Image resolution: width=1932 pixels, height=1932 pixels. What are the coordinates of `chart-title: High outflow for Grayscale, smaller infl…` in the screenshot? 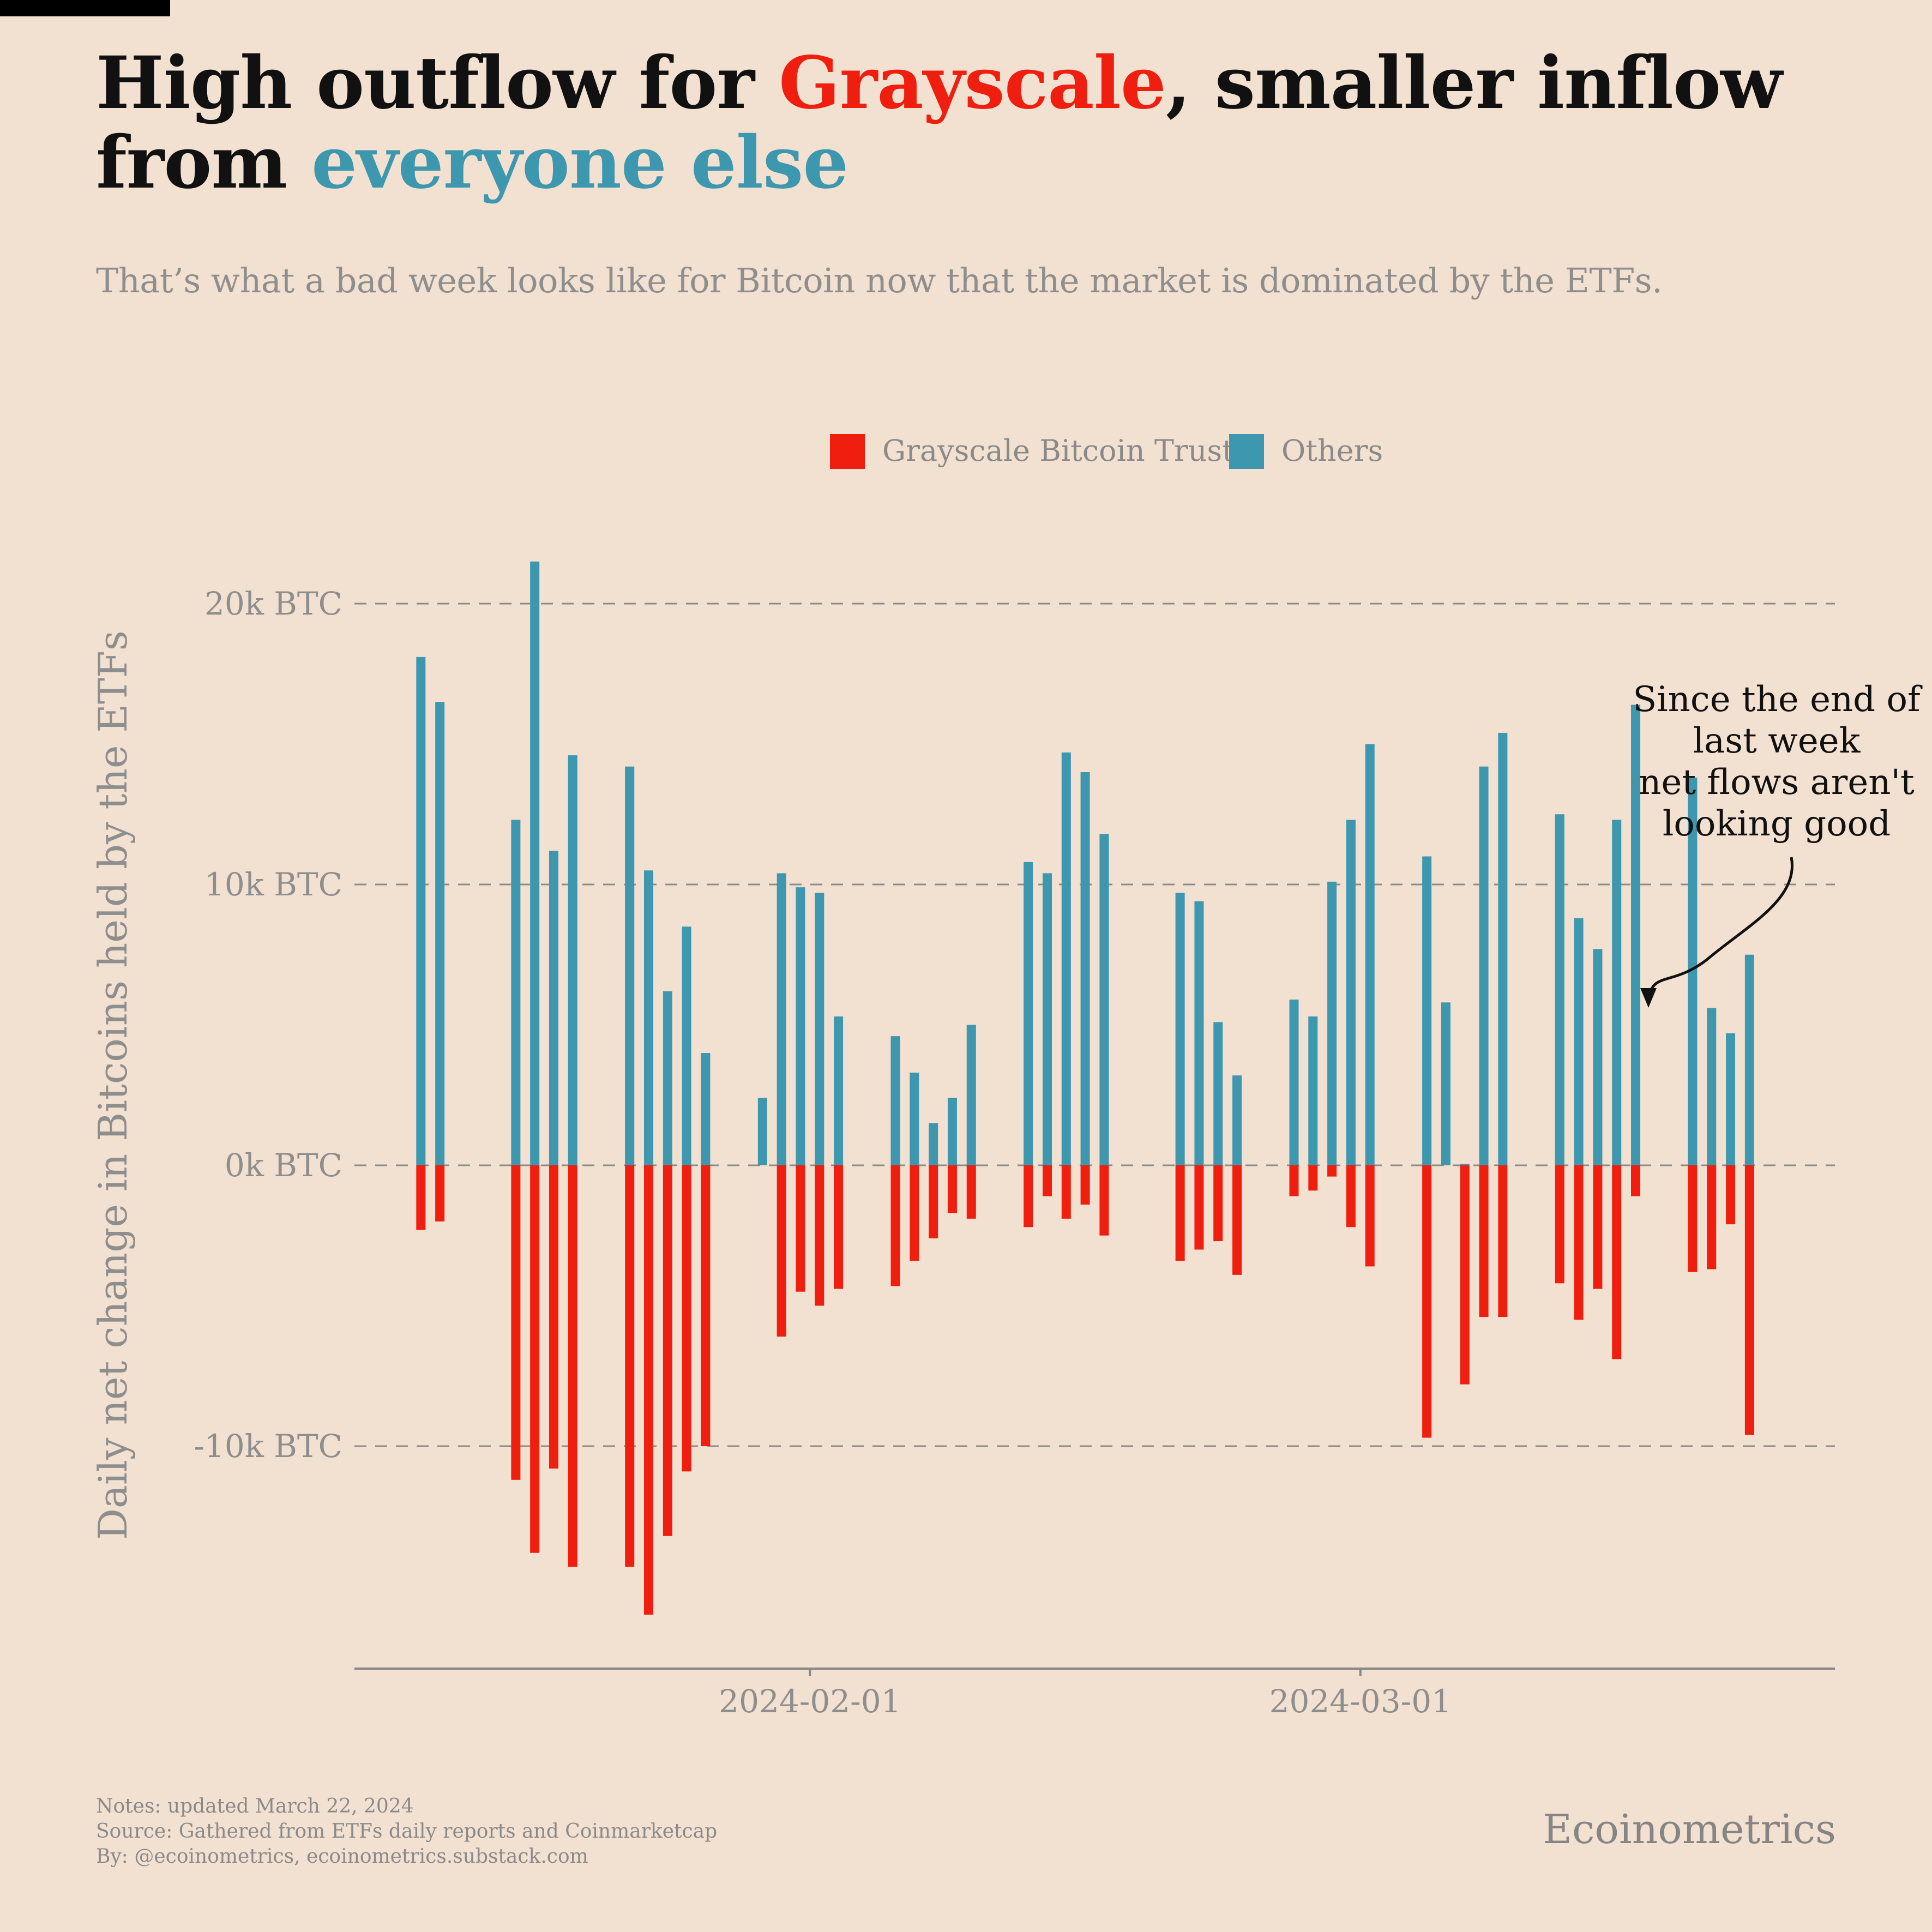 It's located at (968, 123).